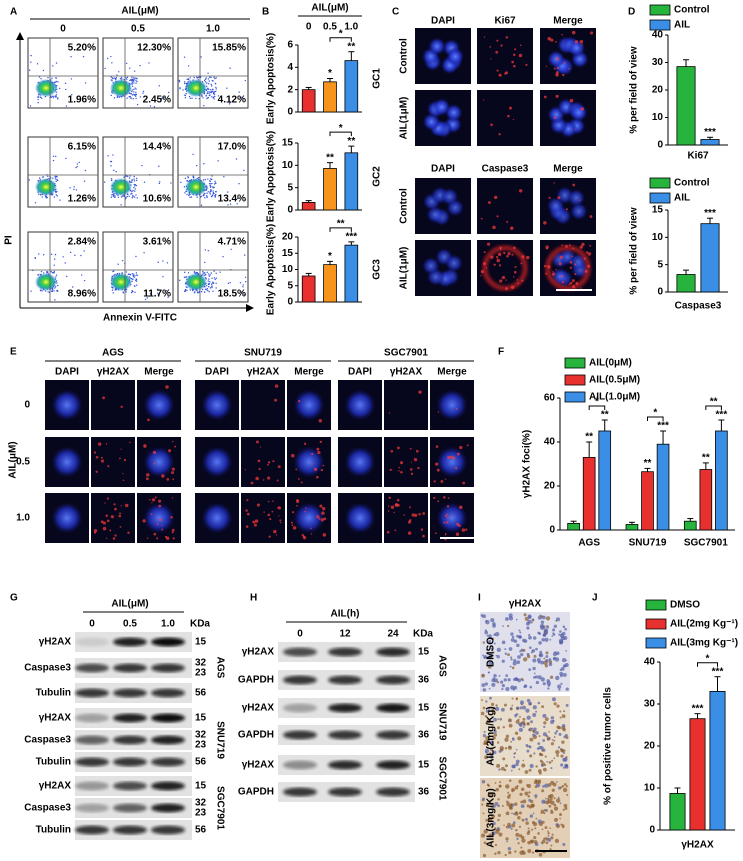 The height and width of the screenshot is (861, 743). What do you see at coordinates (47, 668) in the screenshot?
I see `protein-label: Caspase3` at bounding box center [47, 668].